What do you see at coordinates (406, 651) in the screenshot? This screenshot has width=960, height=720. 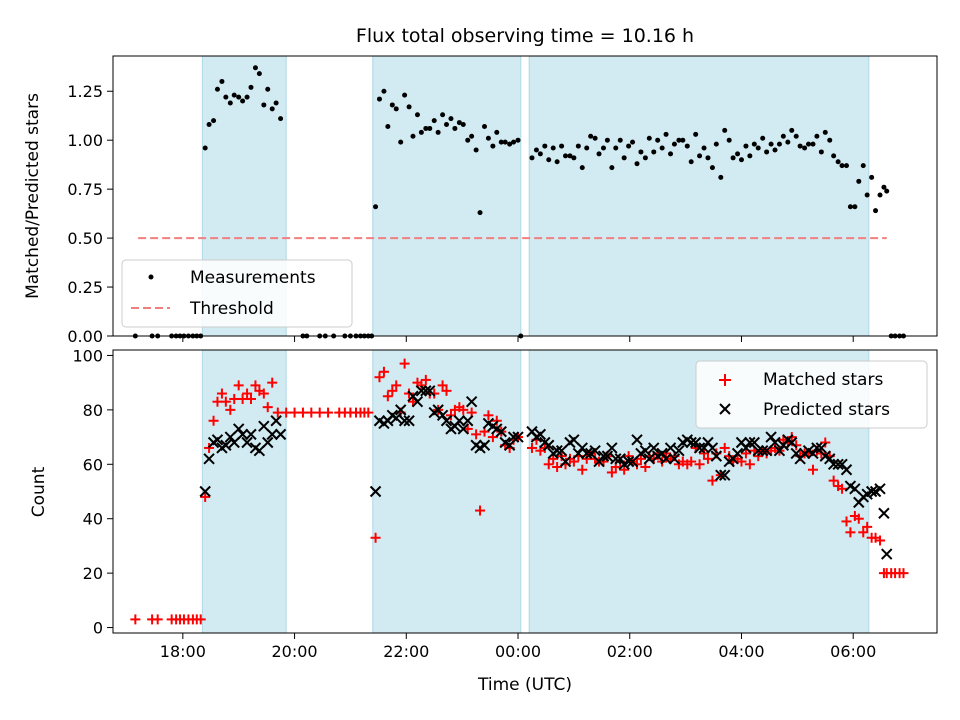 I see `x-tick-label: 22:00` at bounding box center [406, 651].